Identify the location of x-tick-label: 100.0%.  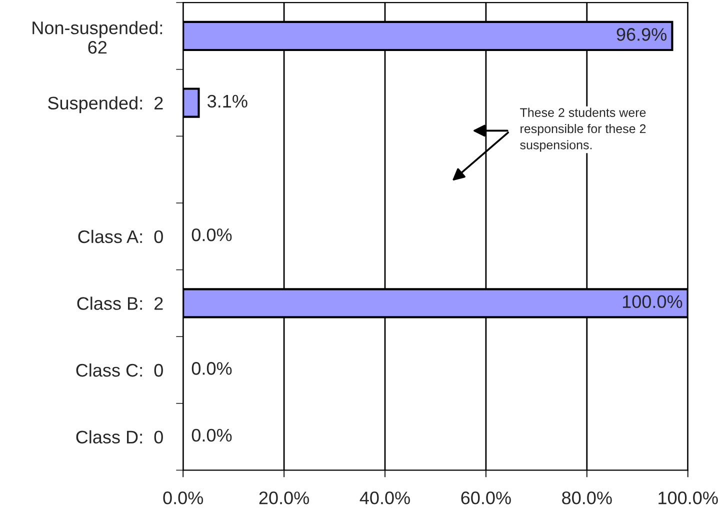
(688, 498).